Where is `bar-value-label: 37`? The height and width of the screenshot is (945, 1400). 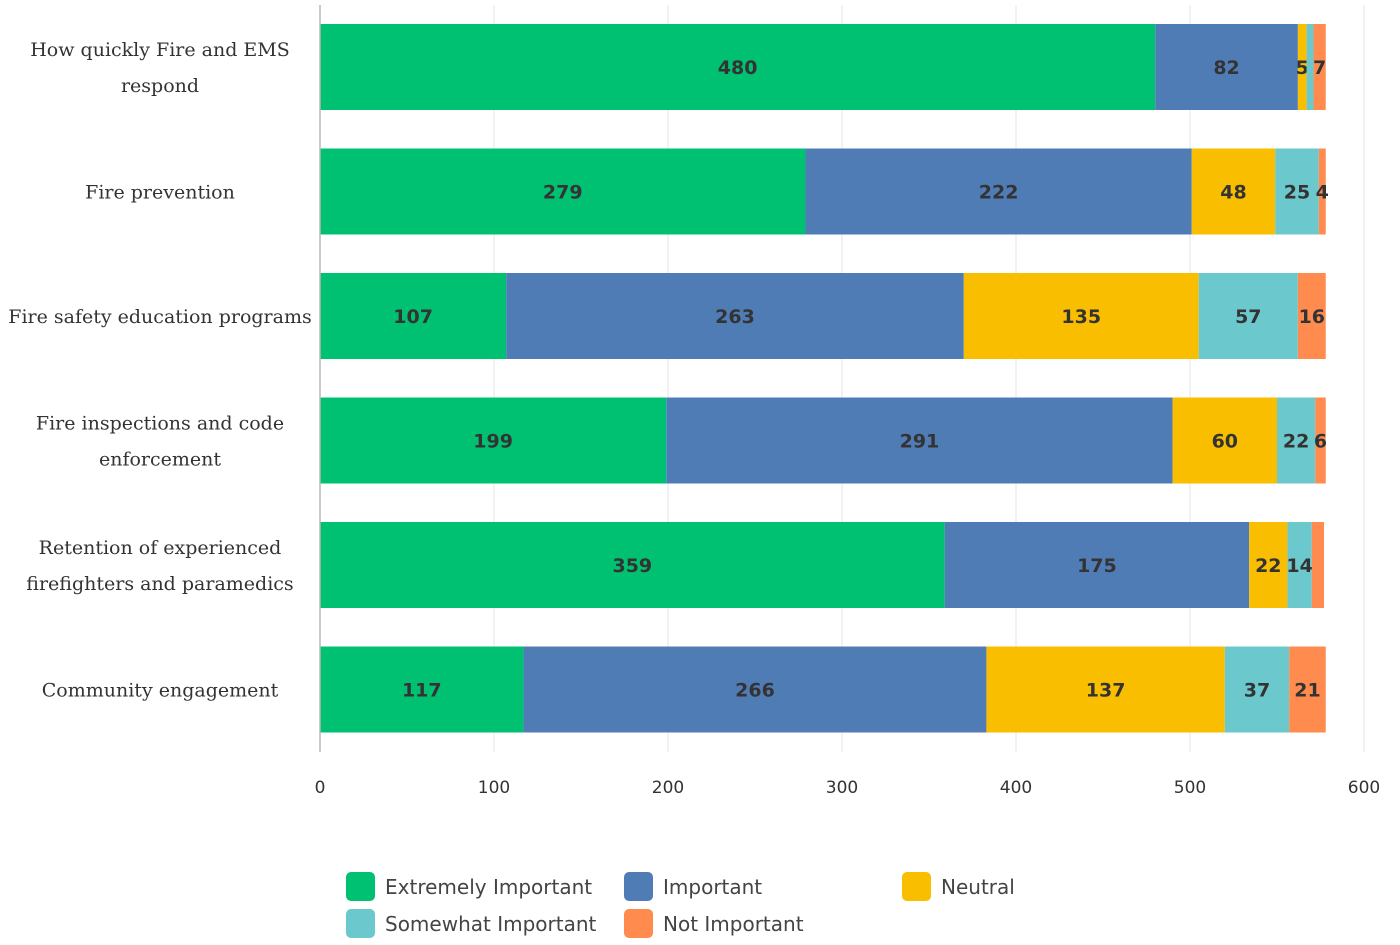
bar-value-label: 37 is located at coordinates (1257, 691).